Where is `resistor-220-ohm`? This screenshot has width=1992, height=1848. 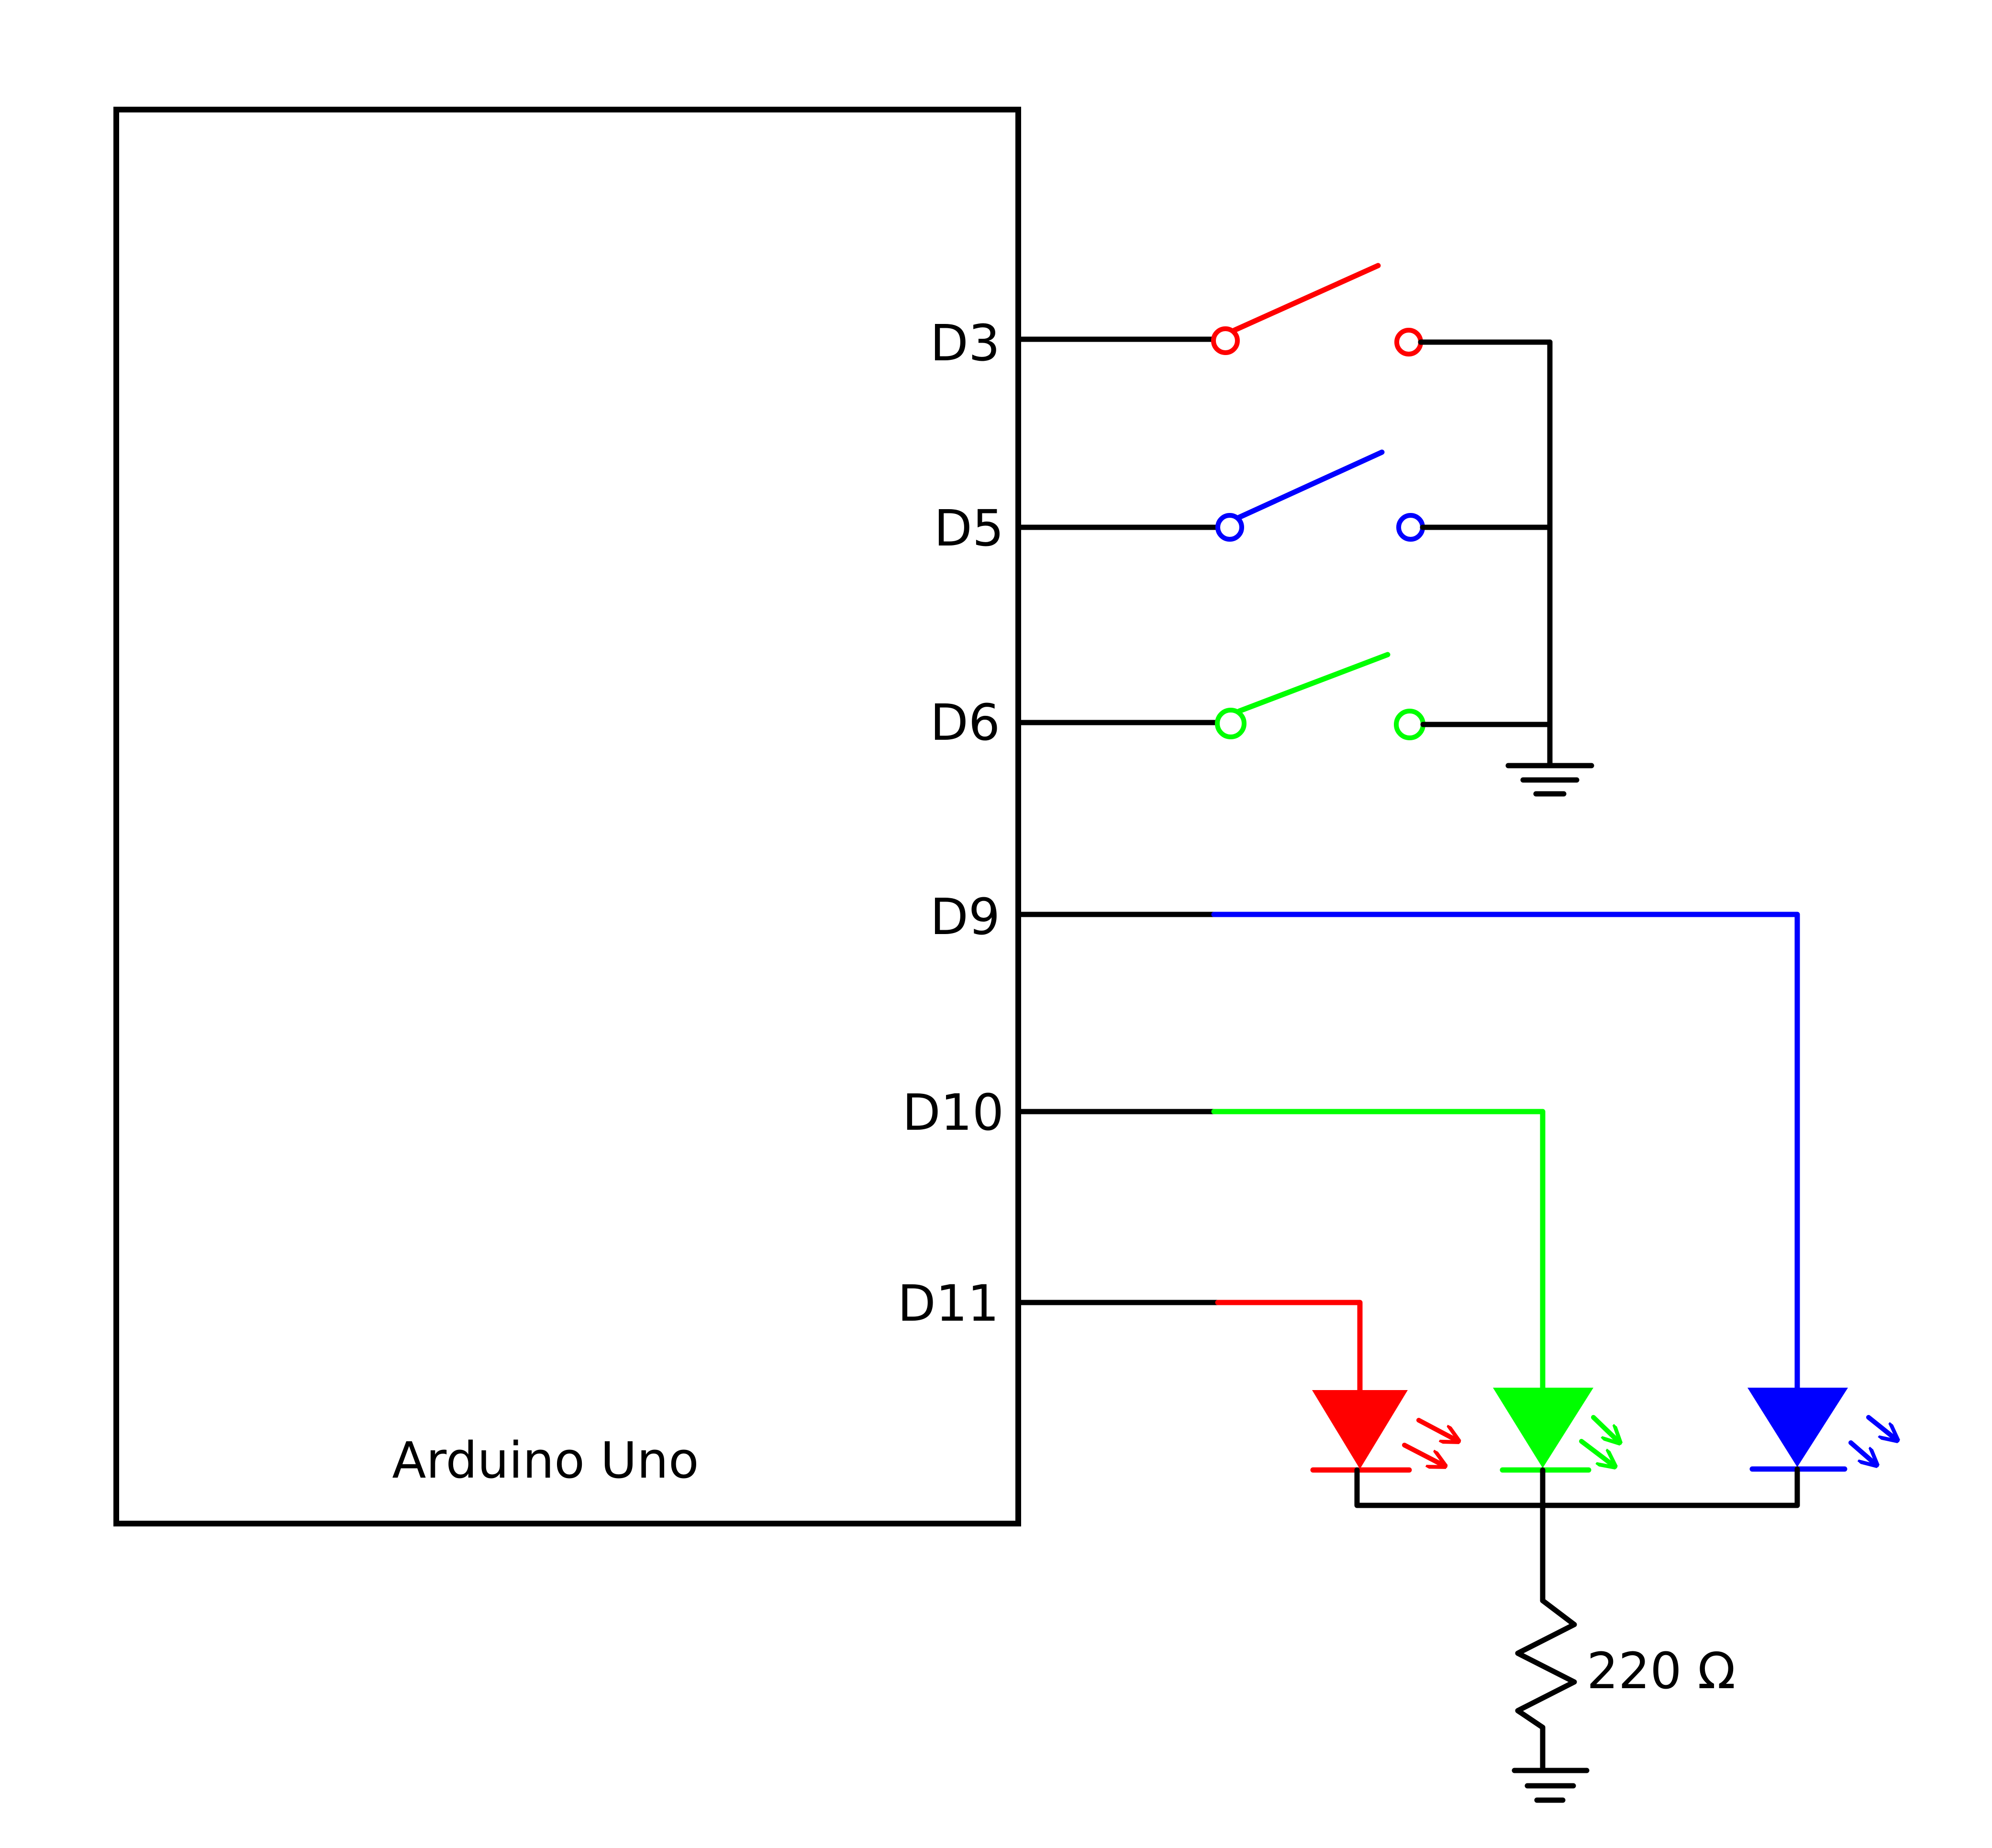 resistor-220-ohm is located at coordinates (1546, 1638).